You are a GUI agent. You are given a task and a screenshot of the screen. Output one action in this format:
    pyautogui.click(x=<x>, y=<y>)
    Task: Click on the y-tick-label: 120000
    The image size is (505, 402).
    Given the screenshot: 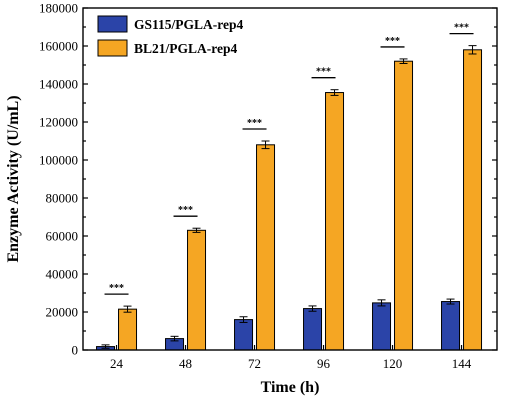 What is the action you would take?
    pyautogui.click(x=58, y=122)
    